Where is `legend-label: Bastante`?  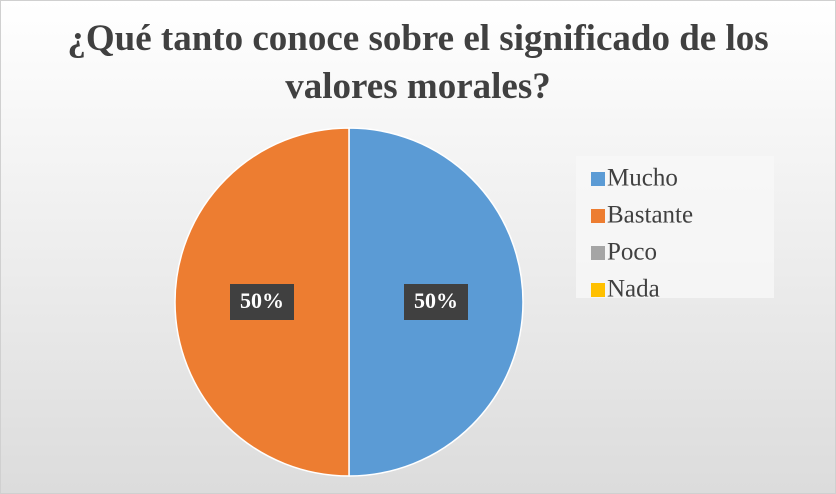 legend-label: Bastante is located at coordinates (650, 215).